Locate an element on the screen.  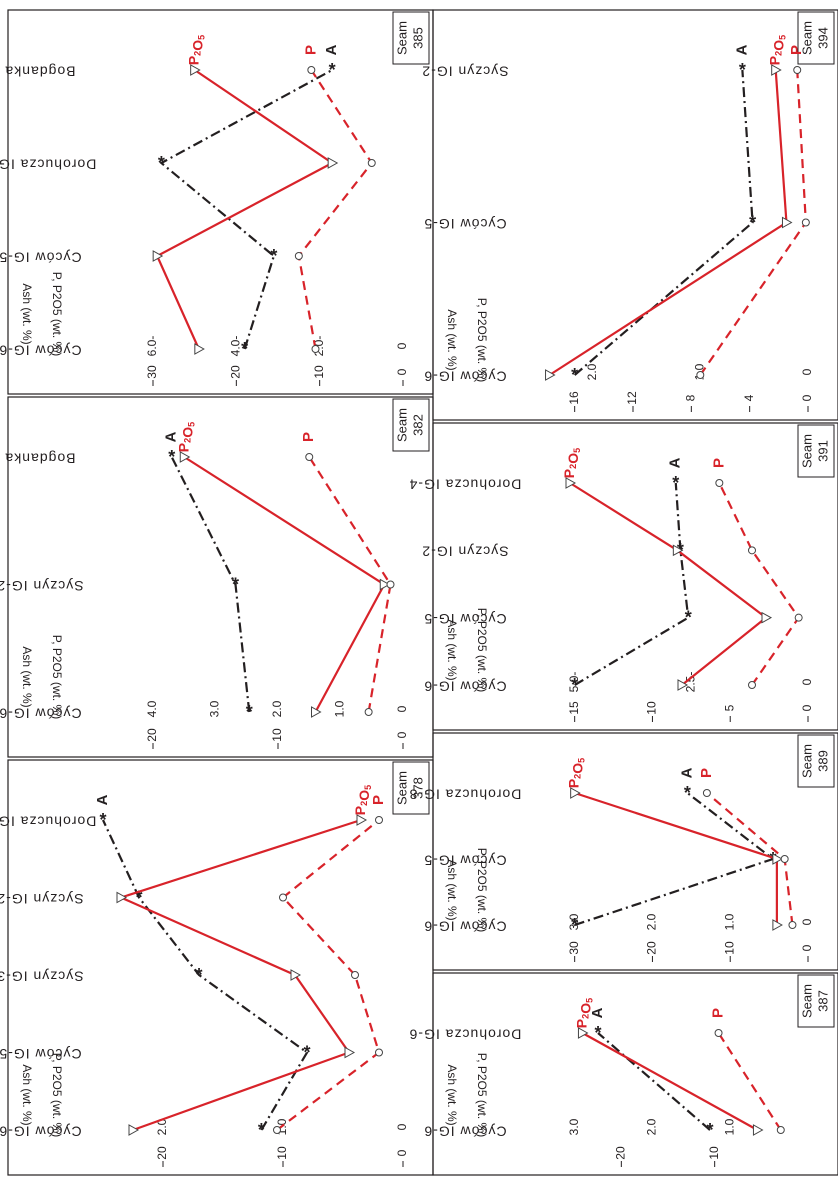
category-label: Bogdanka is located at coordinates (39, 71).